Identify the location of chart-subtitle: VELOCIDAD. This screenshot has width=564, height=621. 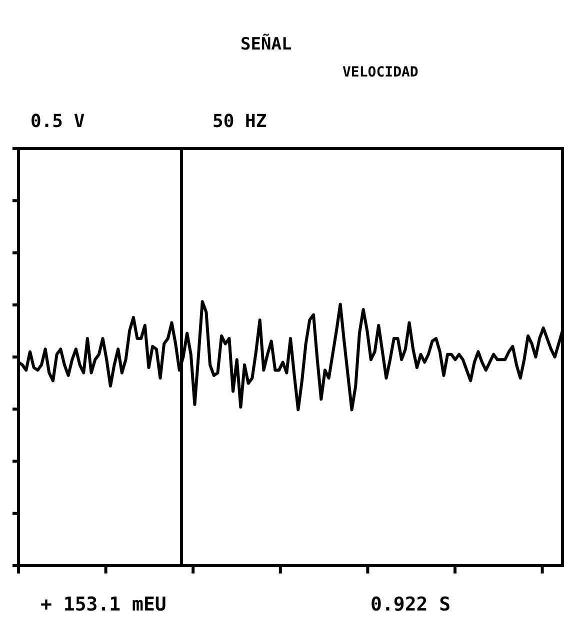
(380, 72).